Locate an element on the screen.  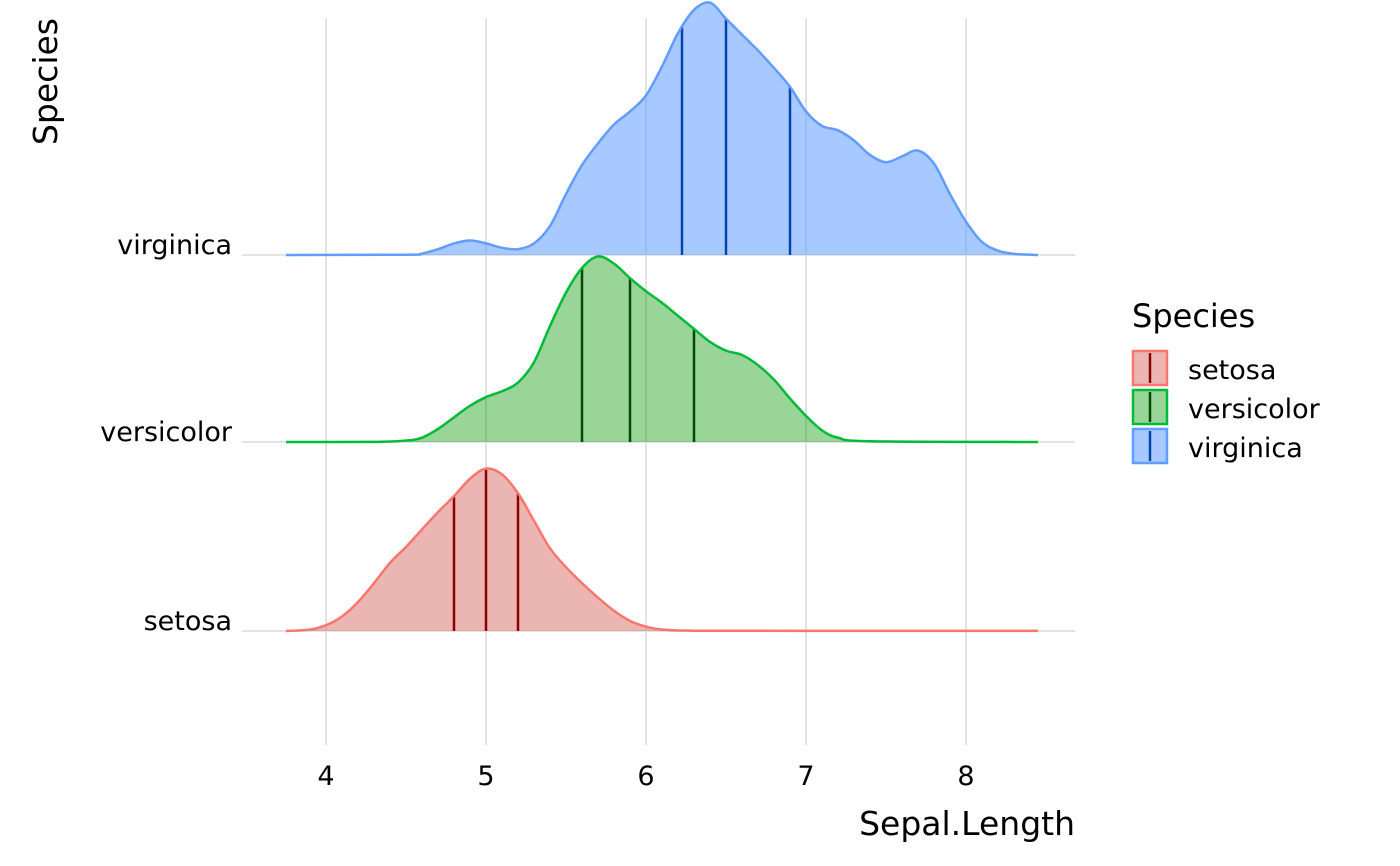
y-axis-ticks: setosa versicolor virginica is located at coordinates (166, 433).